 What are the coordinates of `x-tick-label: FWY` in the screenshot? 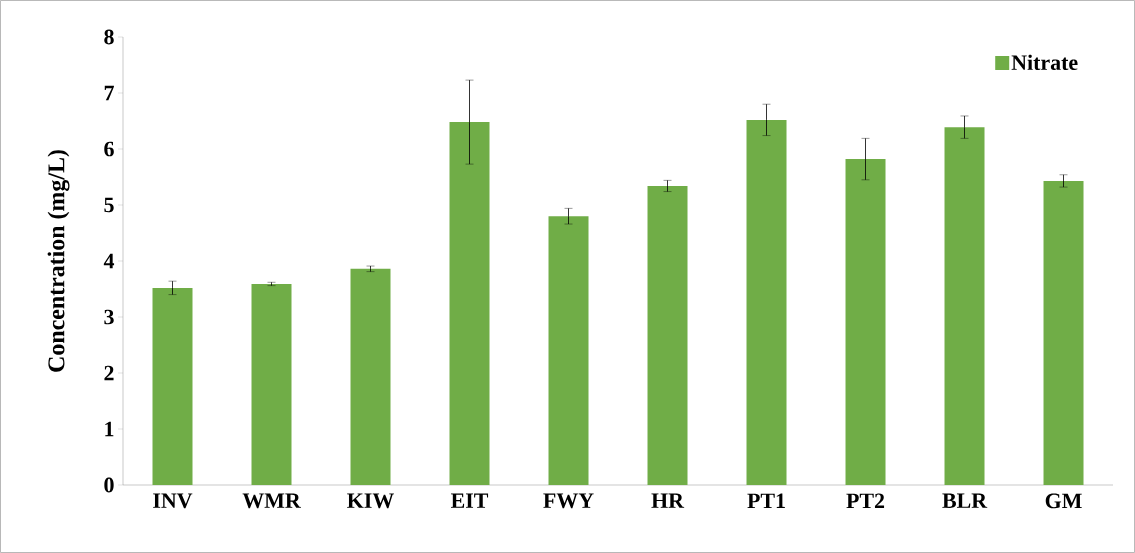 It's located at (568, 501).